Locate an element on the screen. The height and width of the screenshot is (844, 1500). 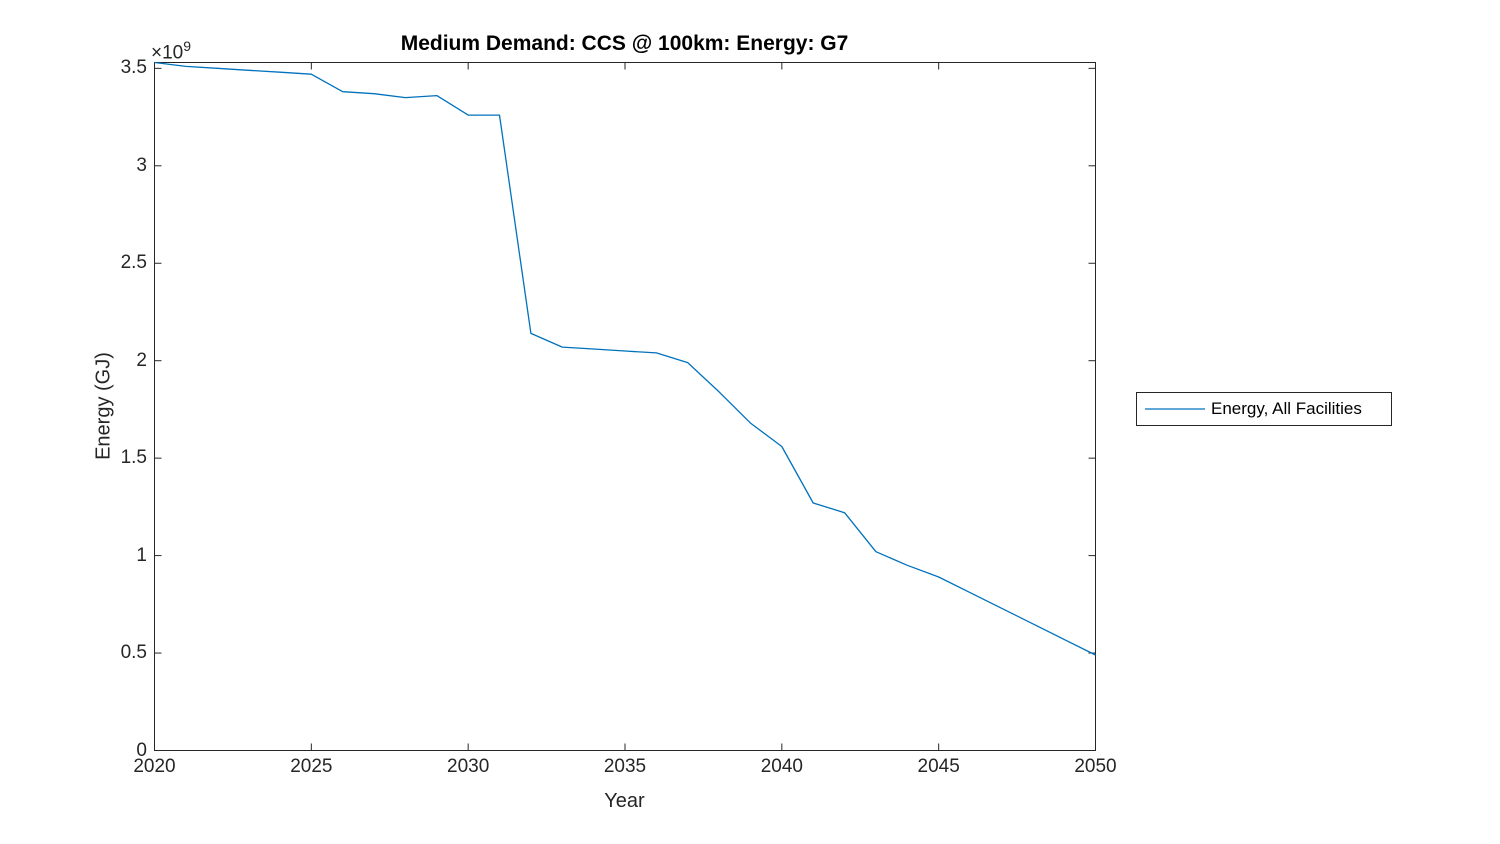
y-exponent-base: ×10 is located at coordinates (167, 53).